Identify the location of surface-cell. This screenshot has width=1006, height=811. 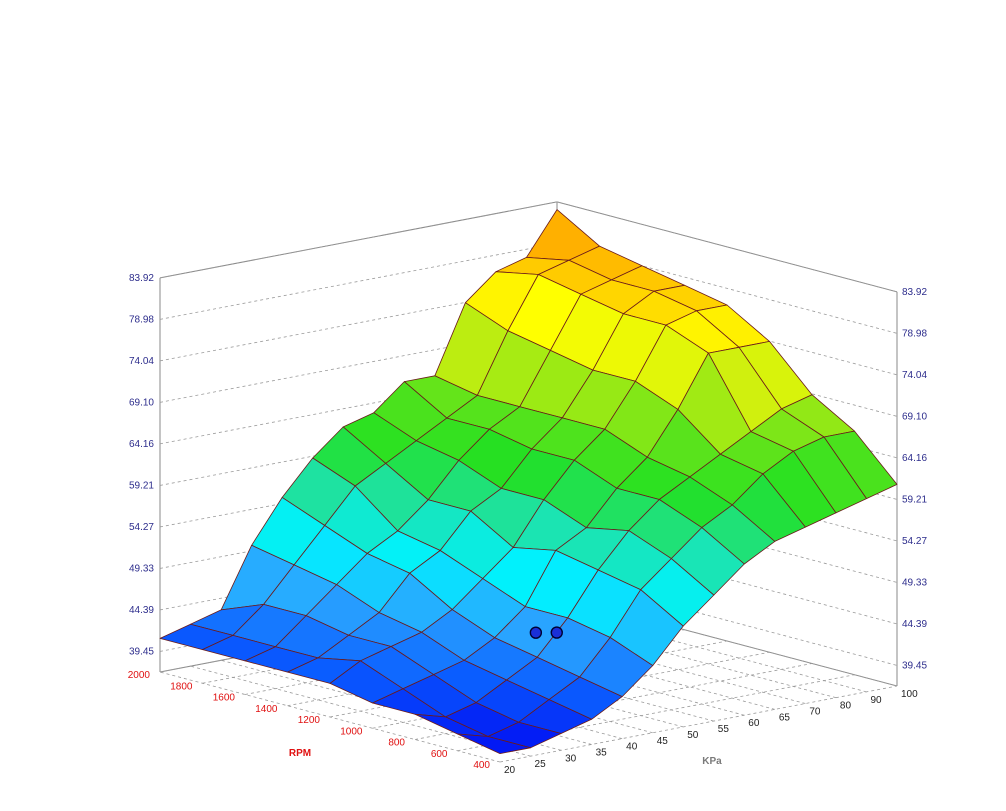
(494, 743).